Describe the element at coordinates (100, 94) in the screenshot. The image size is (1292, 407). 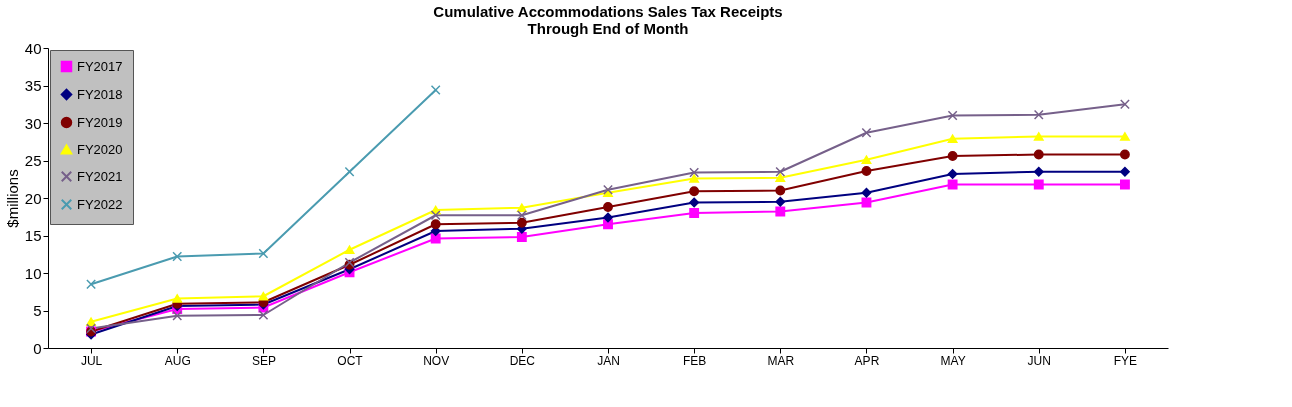
I see `legend-label: FY2018` at that location.